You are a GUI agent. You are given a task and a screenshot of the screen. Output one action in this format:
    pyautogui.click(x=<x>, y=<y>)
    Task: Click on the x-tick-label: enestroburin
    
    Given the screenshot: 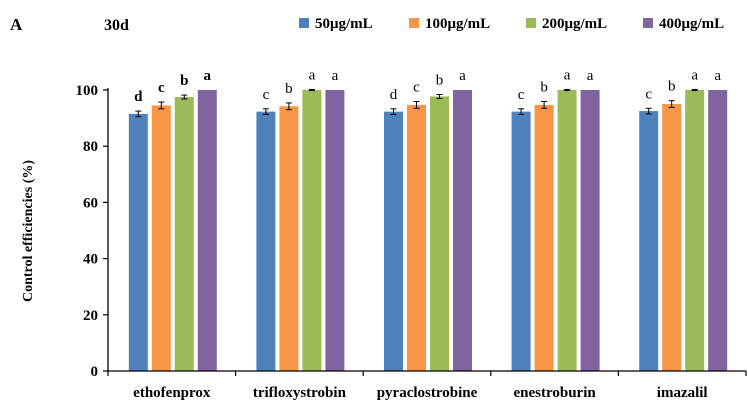 What is the action you would take?
    pyautogui.click(x=554, y=393)
    